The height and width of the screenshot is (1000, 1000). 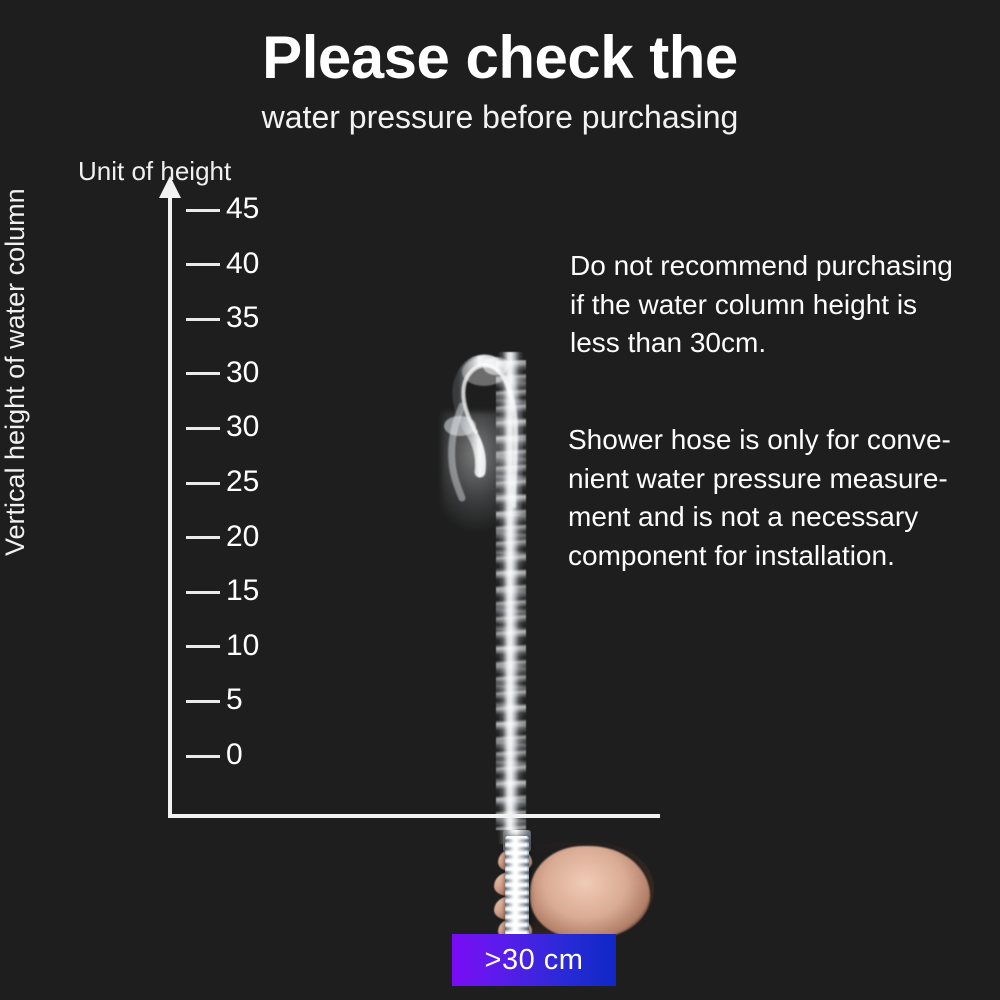 I want to click on y-axis-tick: 15, so click(x=223, y=591).